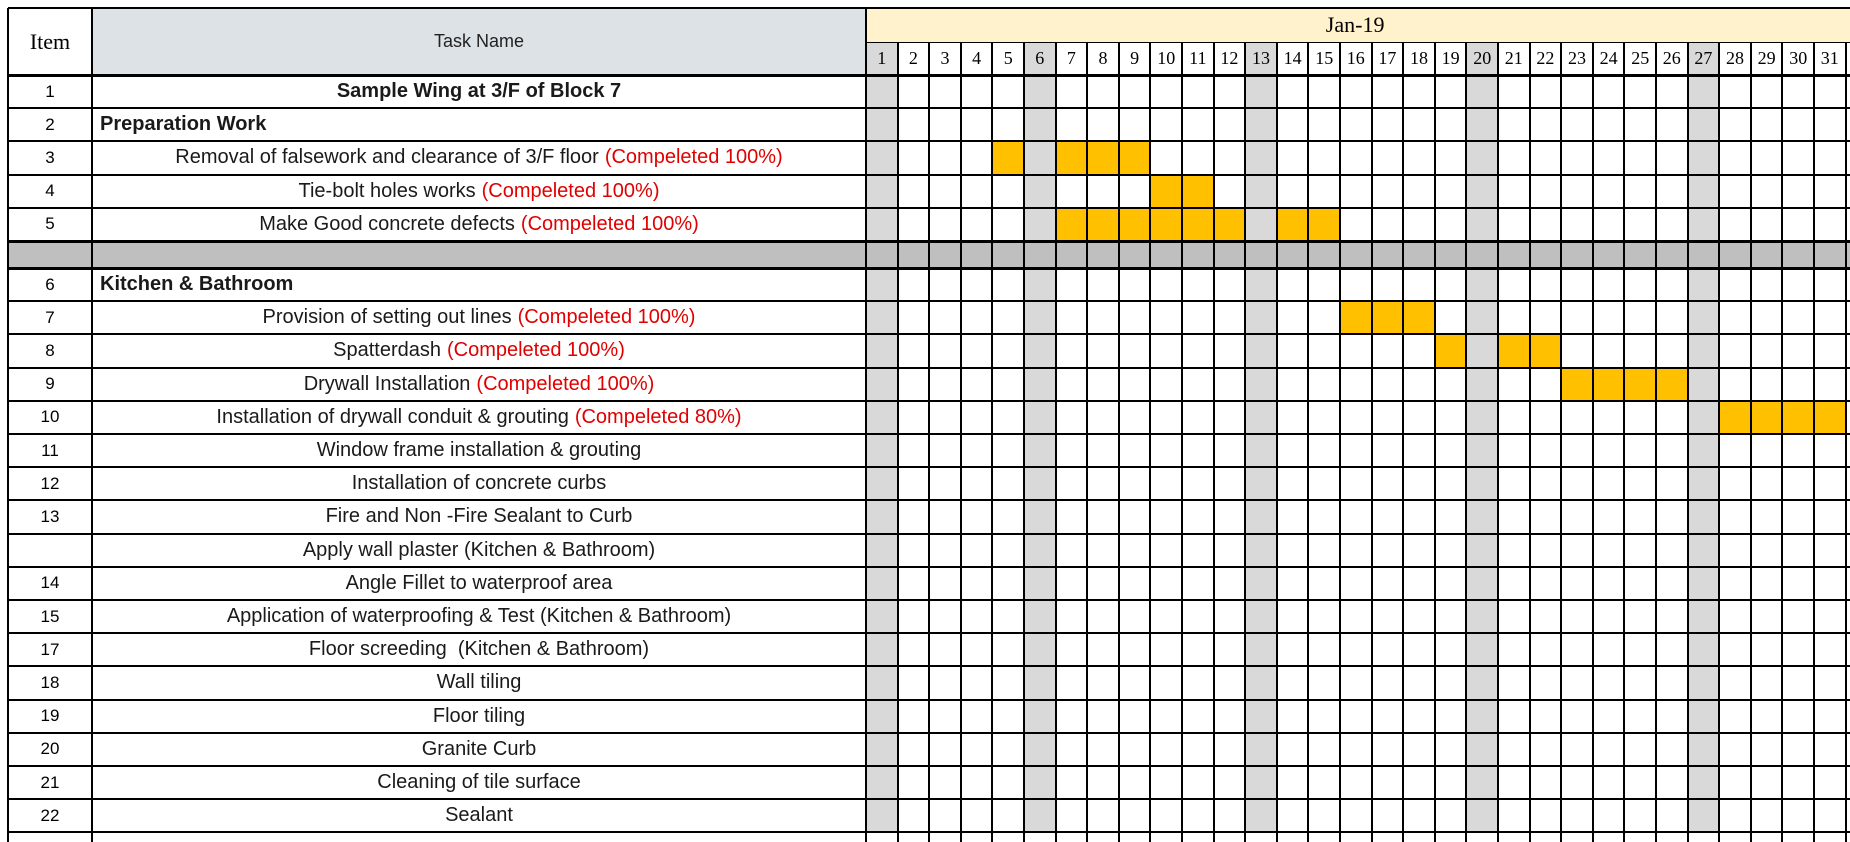 The height and width of the screenshot is (842, 1850). Describe the element at coordinates (1261, 58) in the screenshot. I see `day-header-13: 13` at that location.